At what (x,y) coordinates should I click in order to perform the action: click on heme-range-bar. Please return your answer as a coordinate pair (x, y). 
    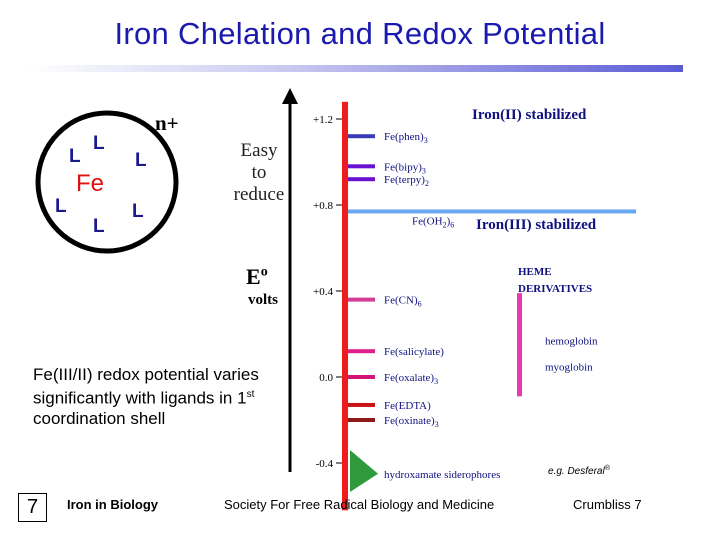
    Looking at the image, I should click on (519, 345).